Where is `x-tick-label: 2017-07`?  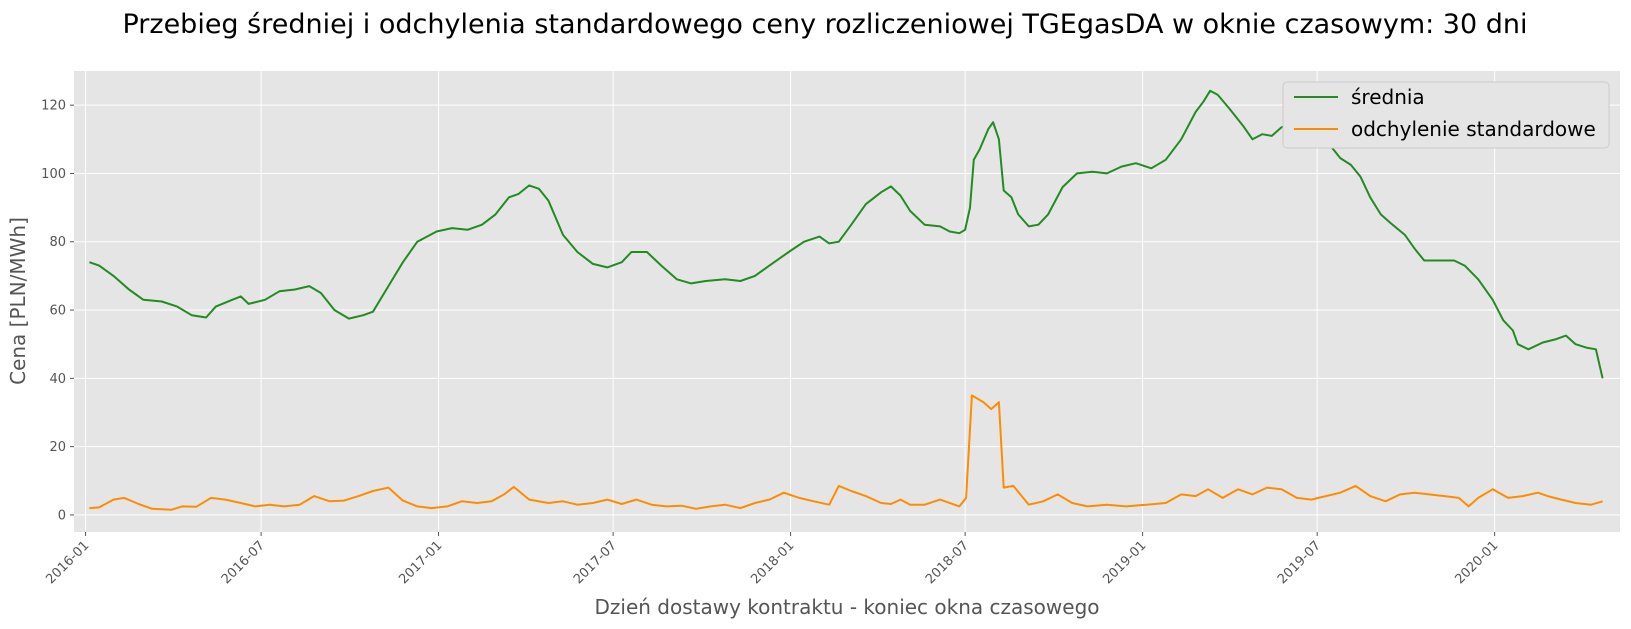
x-tick-label: 2017-07 is located at coordinates (595, 562).